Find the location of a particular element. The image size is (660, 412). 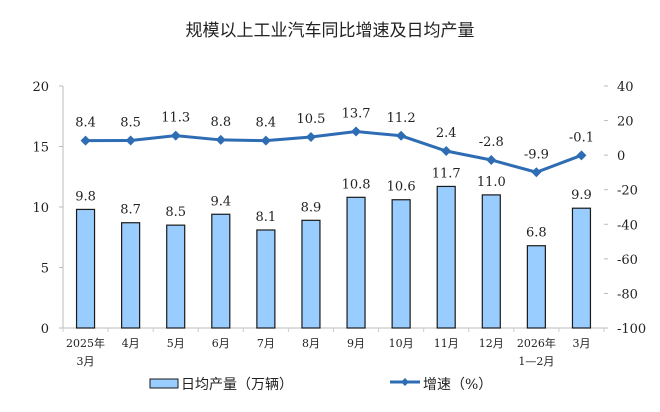

bar-label: 10.8 is located at coordinates (356, 184).